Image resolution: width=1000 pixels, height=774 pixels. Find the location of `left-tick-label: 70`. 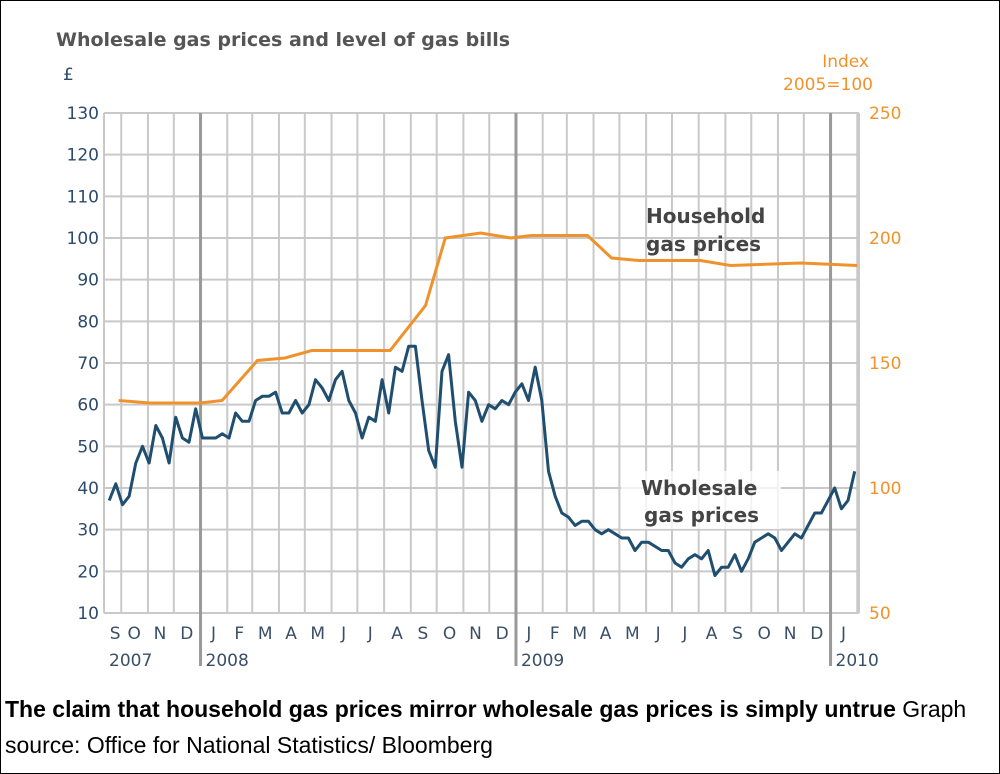

left-tick-label: 70 is located at coordinates (88, 364).